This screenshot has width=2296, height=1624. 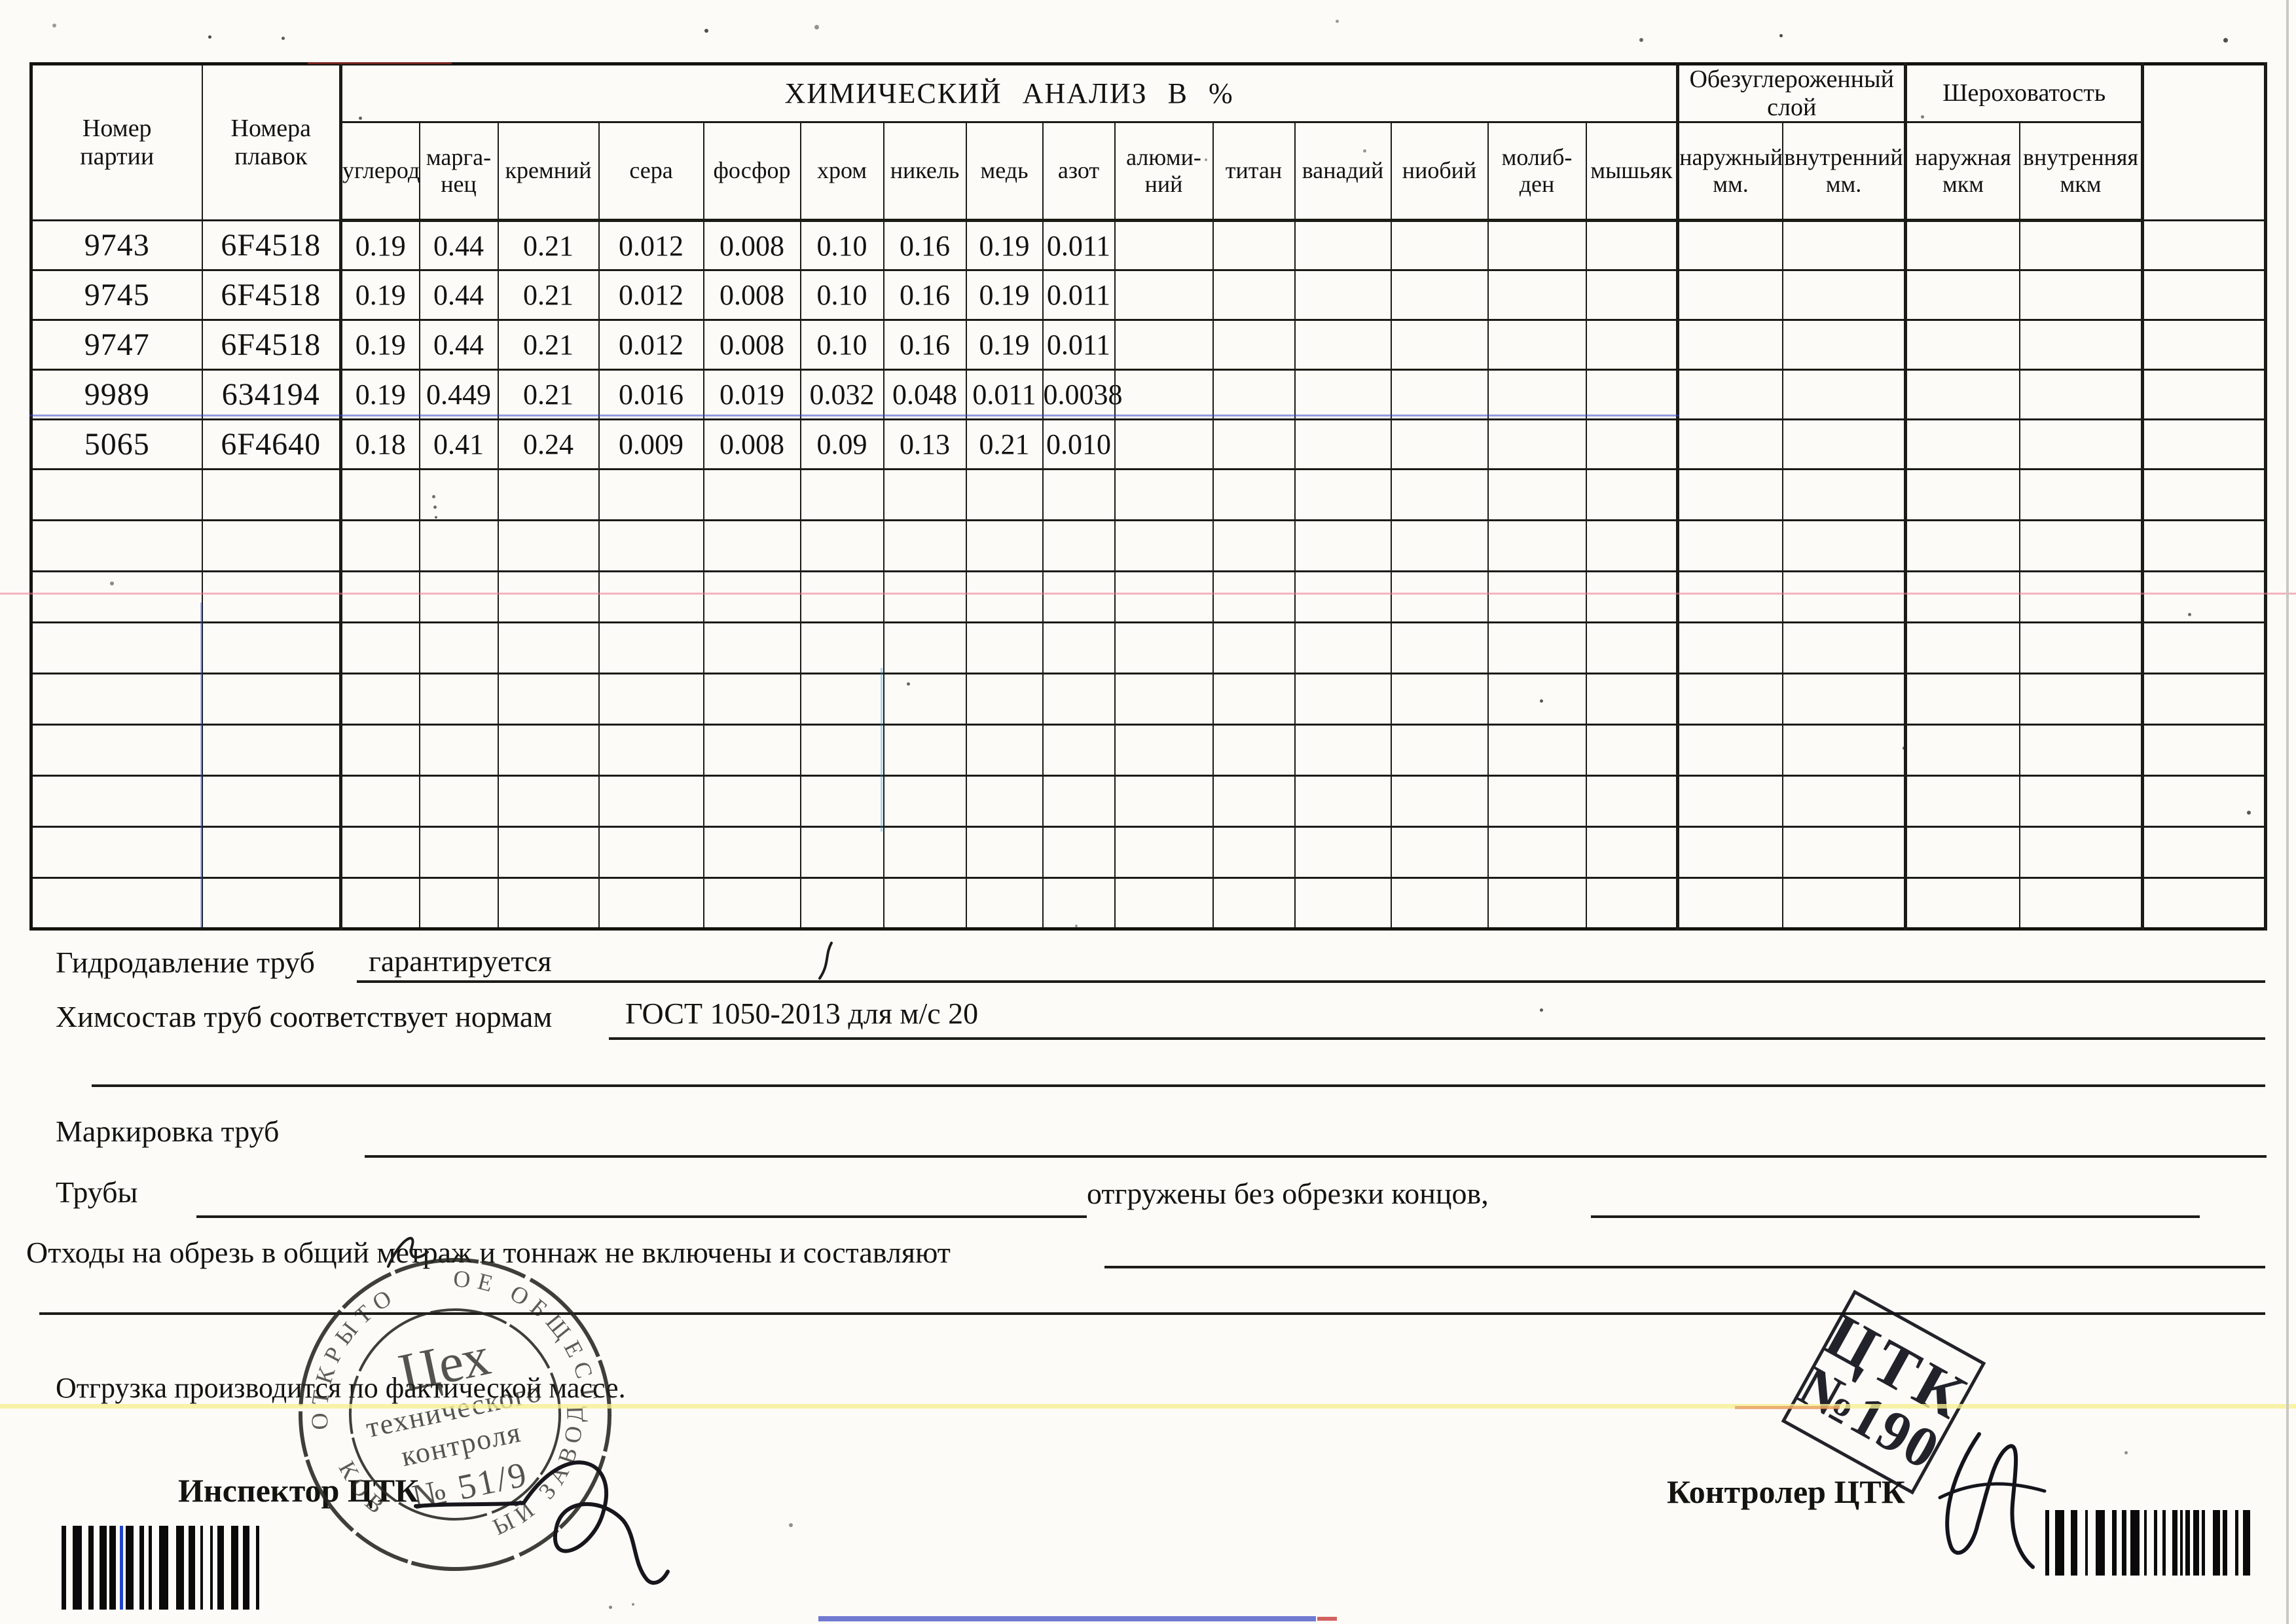 What do you see at coordinates (1079, 345) in the screenshot?
I see `chem-value-cell: 0.011` at bounding box center [1079, 345].